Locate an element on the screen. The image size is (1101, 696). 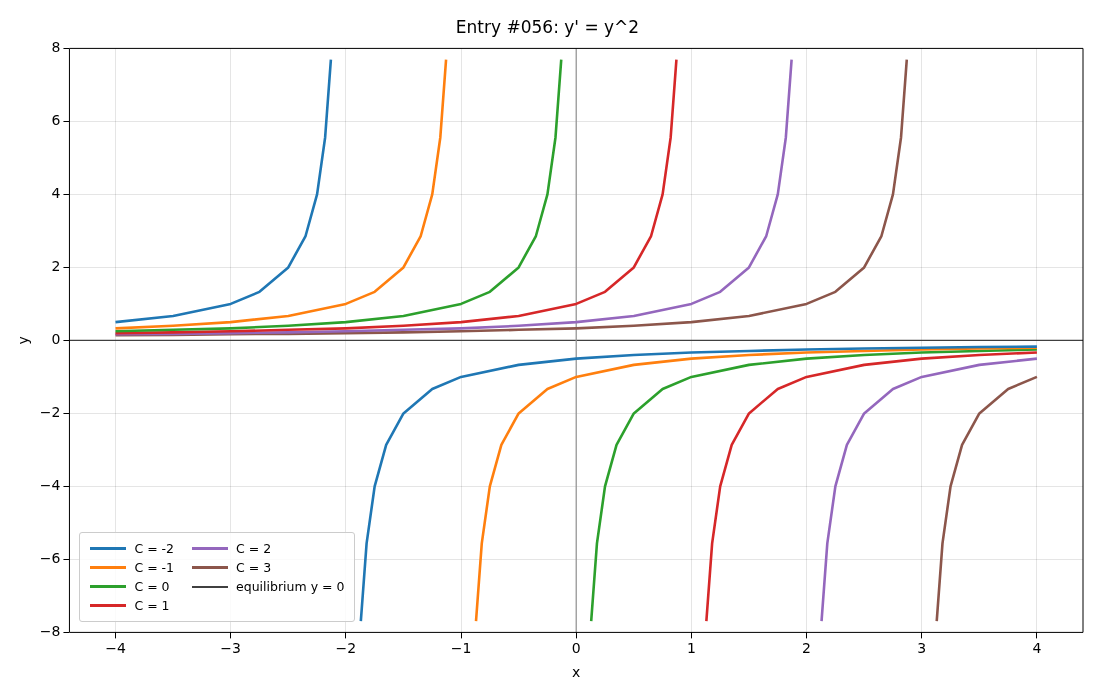
legend-label: C = 0 is located at coordinates (152, 587).